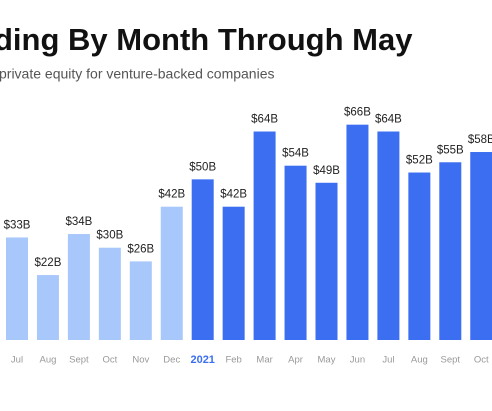  I want to click on value-label: $22B, so click(48, 263).